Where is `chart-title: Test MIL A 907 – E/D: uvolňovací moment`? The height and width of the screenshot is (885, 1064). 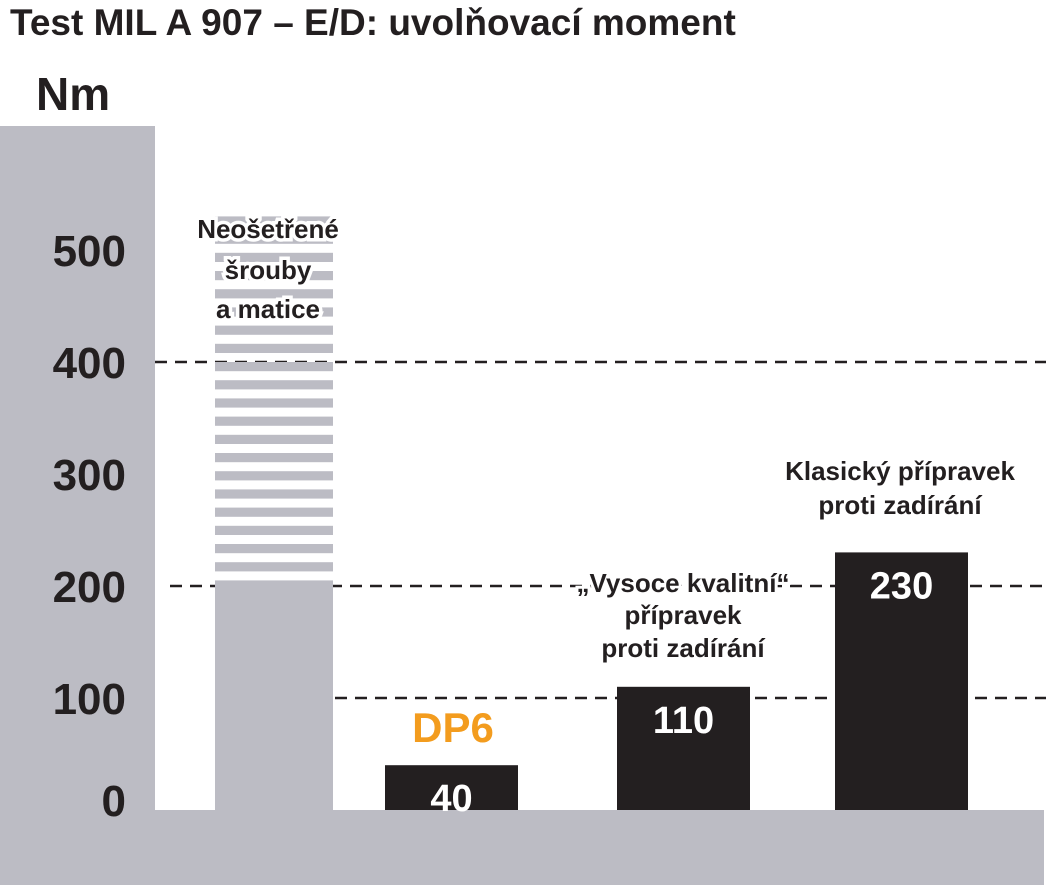
chart-title: Test MIL A 907 – E/D: uvolňovací moment is located at coordinates (373, 22).